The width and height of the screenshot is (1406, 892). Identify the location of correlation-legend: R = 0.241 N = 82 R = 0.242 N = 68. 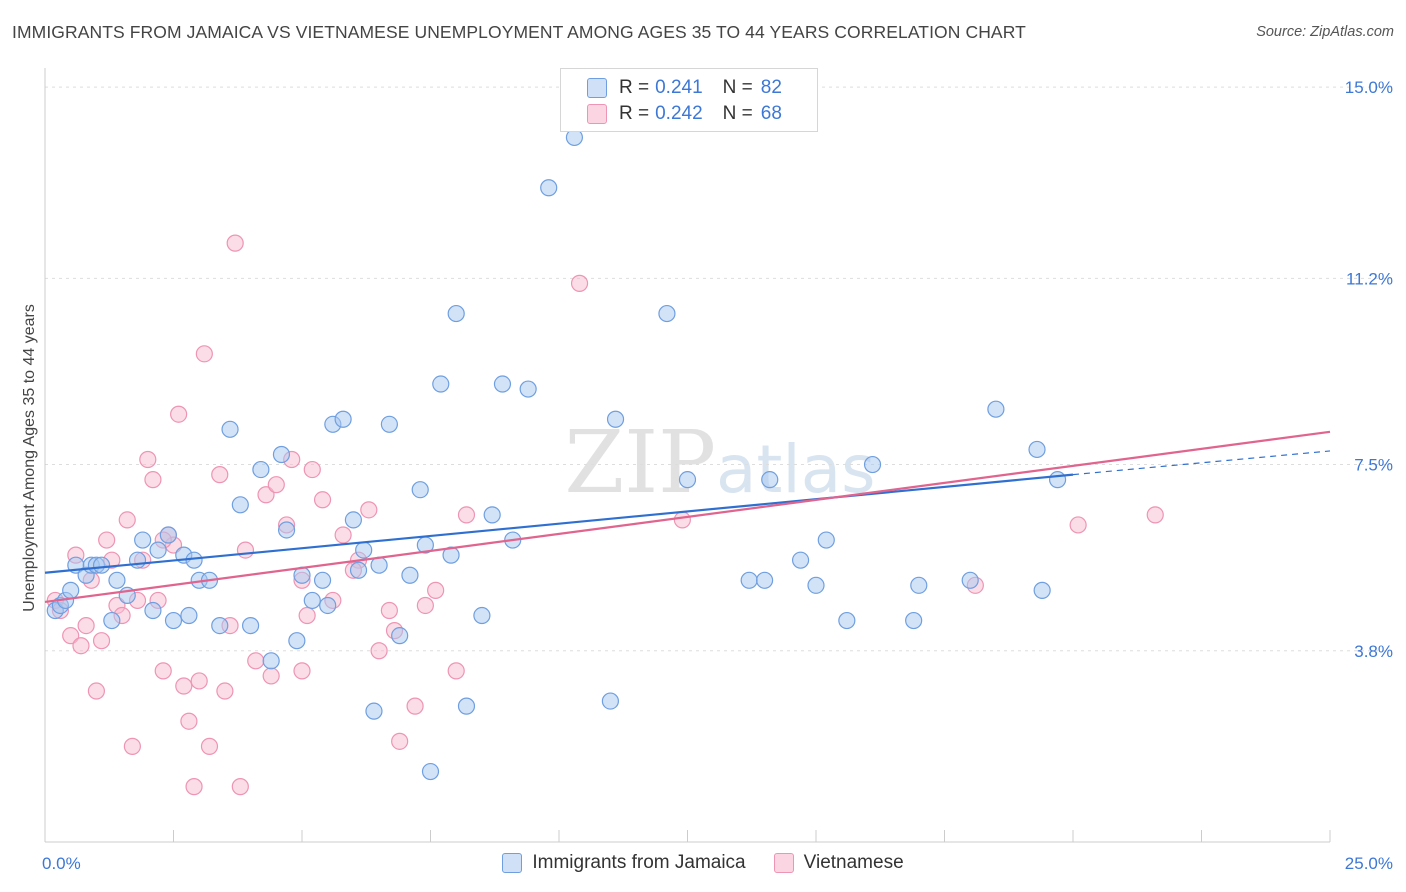
(689, 100).